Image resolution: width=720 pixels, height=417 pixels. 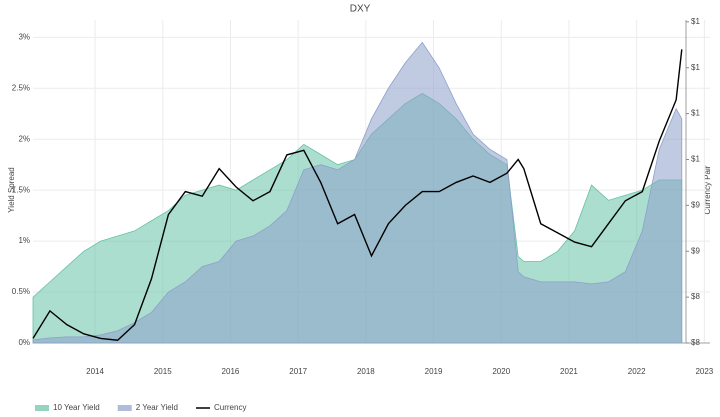 I want to click on y-tick-label: 0.5%, so click(x=21, y=291).